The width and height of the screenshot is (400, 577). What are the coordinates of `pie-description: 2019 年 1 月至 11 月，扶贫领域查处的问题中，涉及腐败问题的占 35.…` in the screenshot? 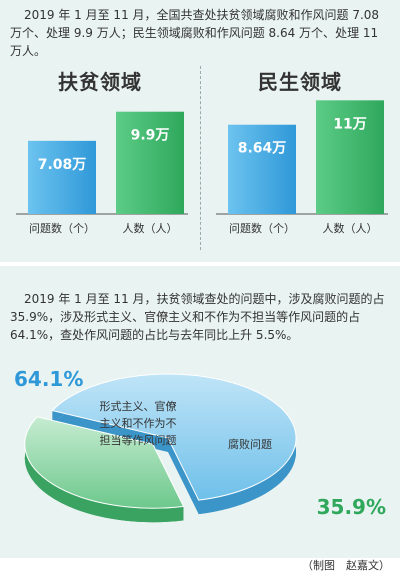 It's located at (197, 317).